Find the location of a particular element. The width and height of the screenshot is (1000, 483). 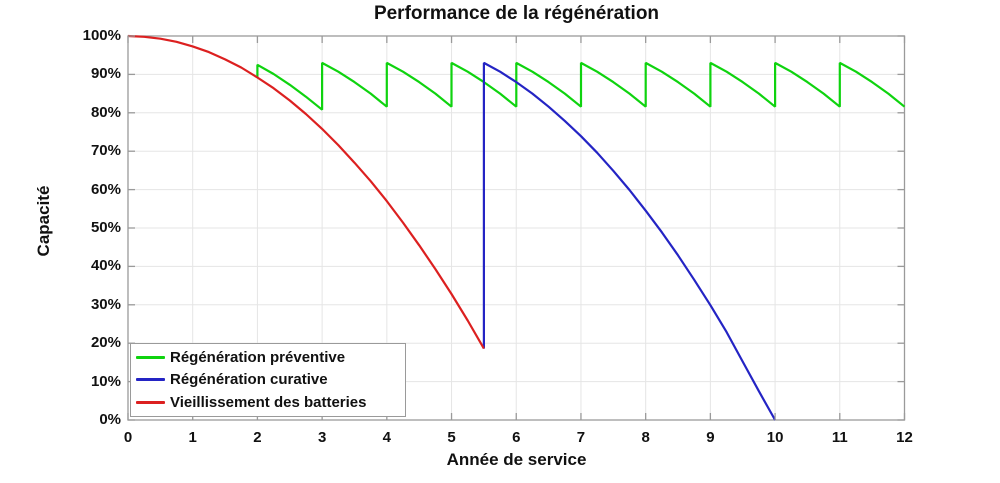

x-tick-label: 9 is located at coordinates (710, 437).